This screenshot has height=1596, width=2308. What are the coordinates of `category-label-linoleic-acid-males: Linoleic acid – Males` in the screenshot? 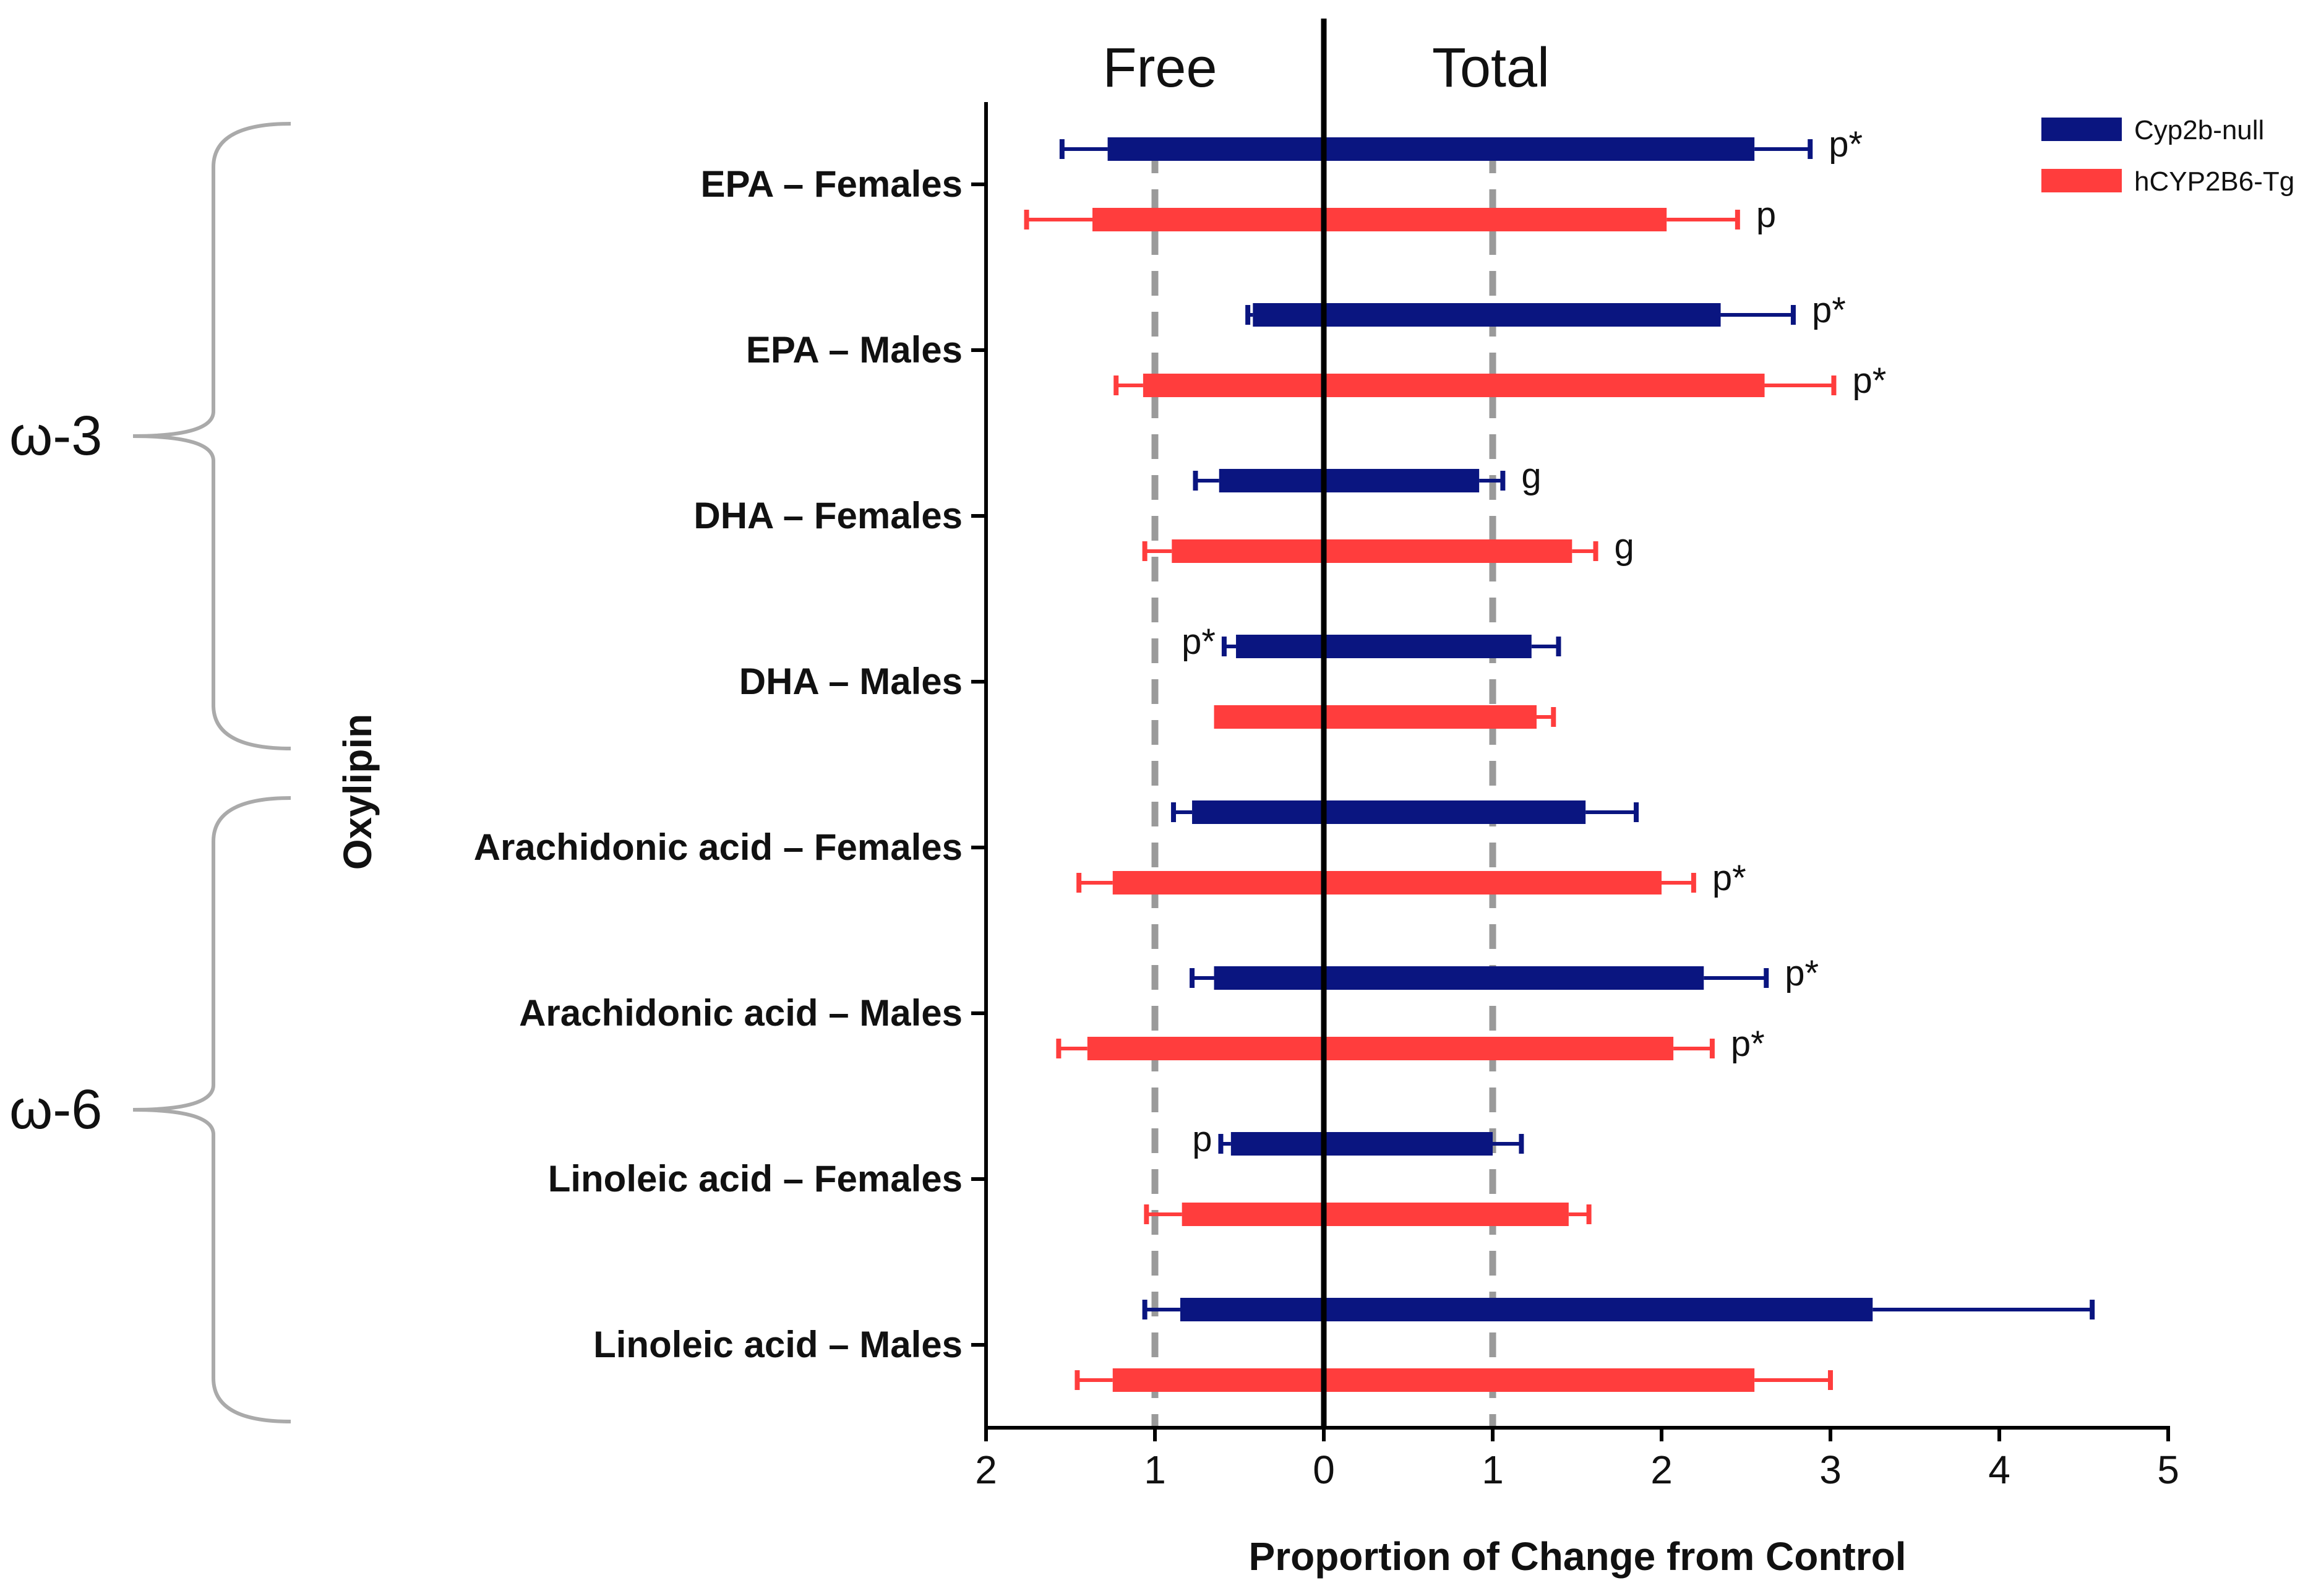 It's located at (778, 1344).